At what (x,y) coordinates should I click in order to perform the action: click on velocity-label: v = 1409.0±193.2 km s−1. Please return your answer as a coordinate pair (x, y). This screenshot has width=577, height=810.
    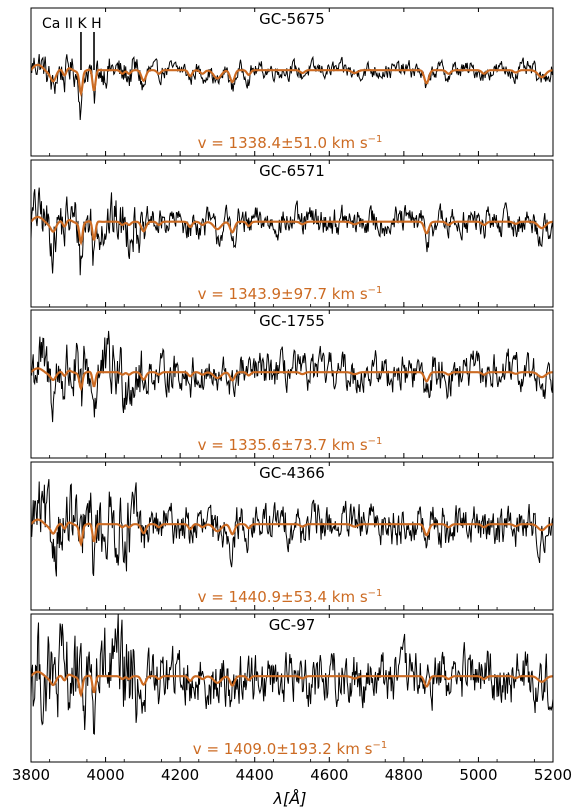
    Looking at the image, I should click on (290, 749).